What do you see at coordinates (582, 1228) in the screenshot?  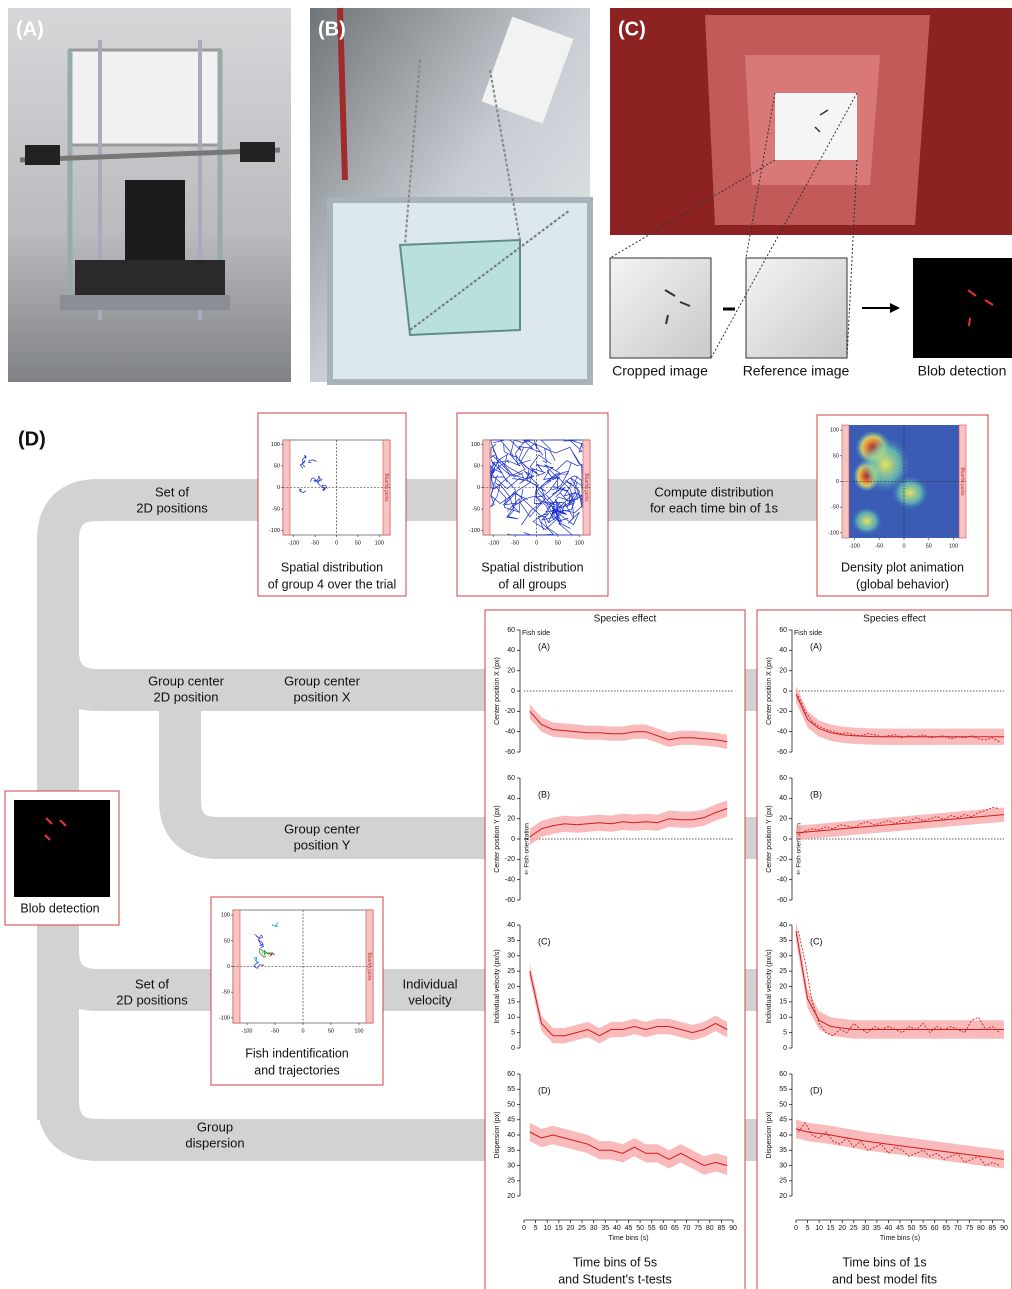 I see `x-tick-label: 25` at bounding box center [582, 1228].